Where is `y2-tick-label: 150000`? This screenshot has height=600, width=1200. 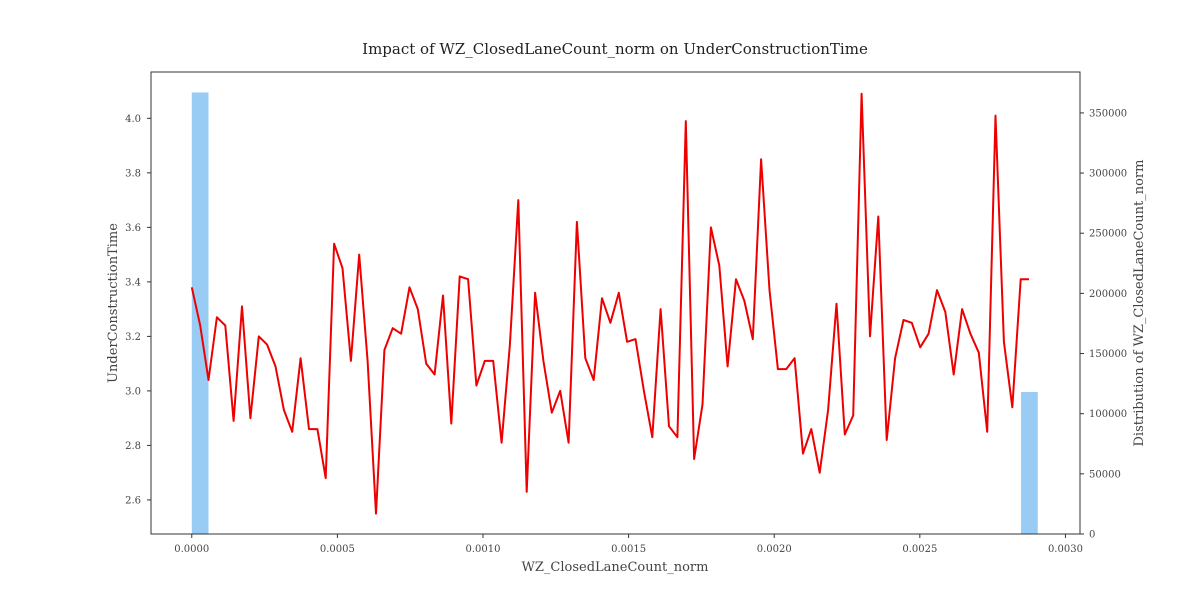
y2-tick-label: 150000 is located at coordinates (1108, 354).